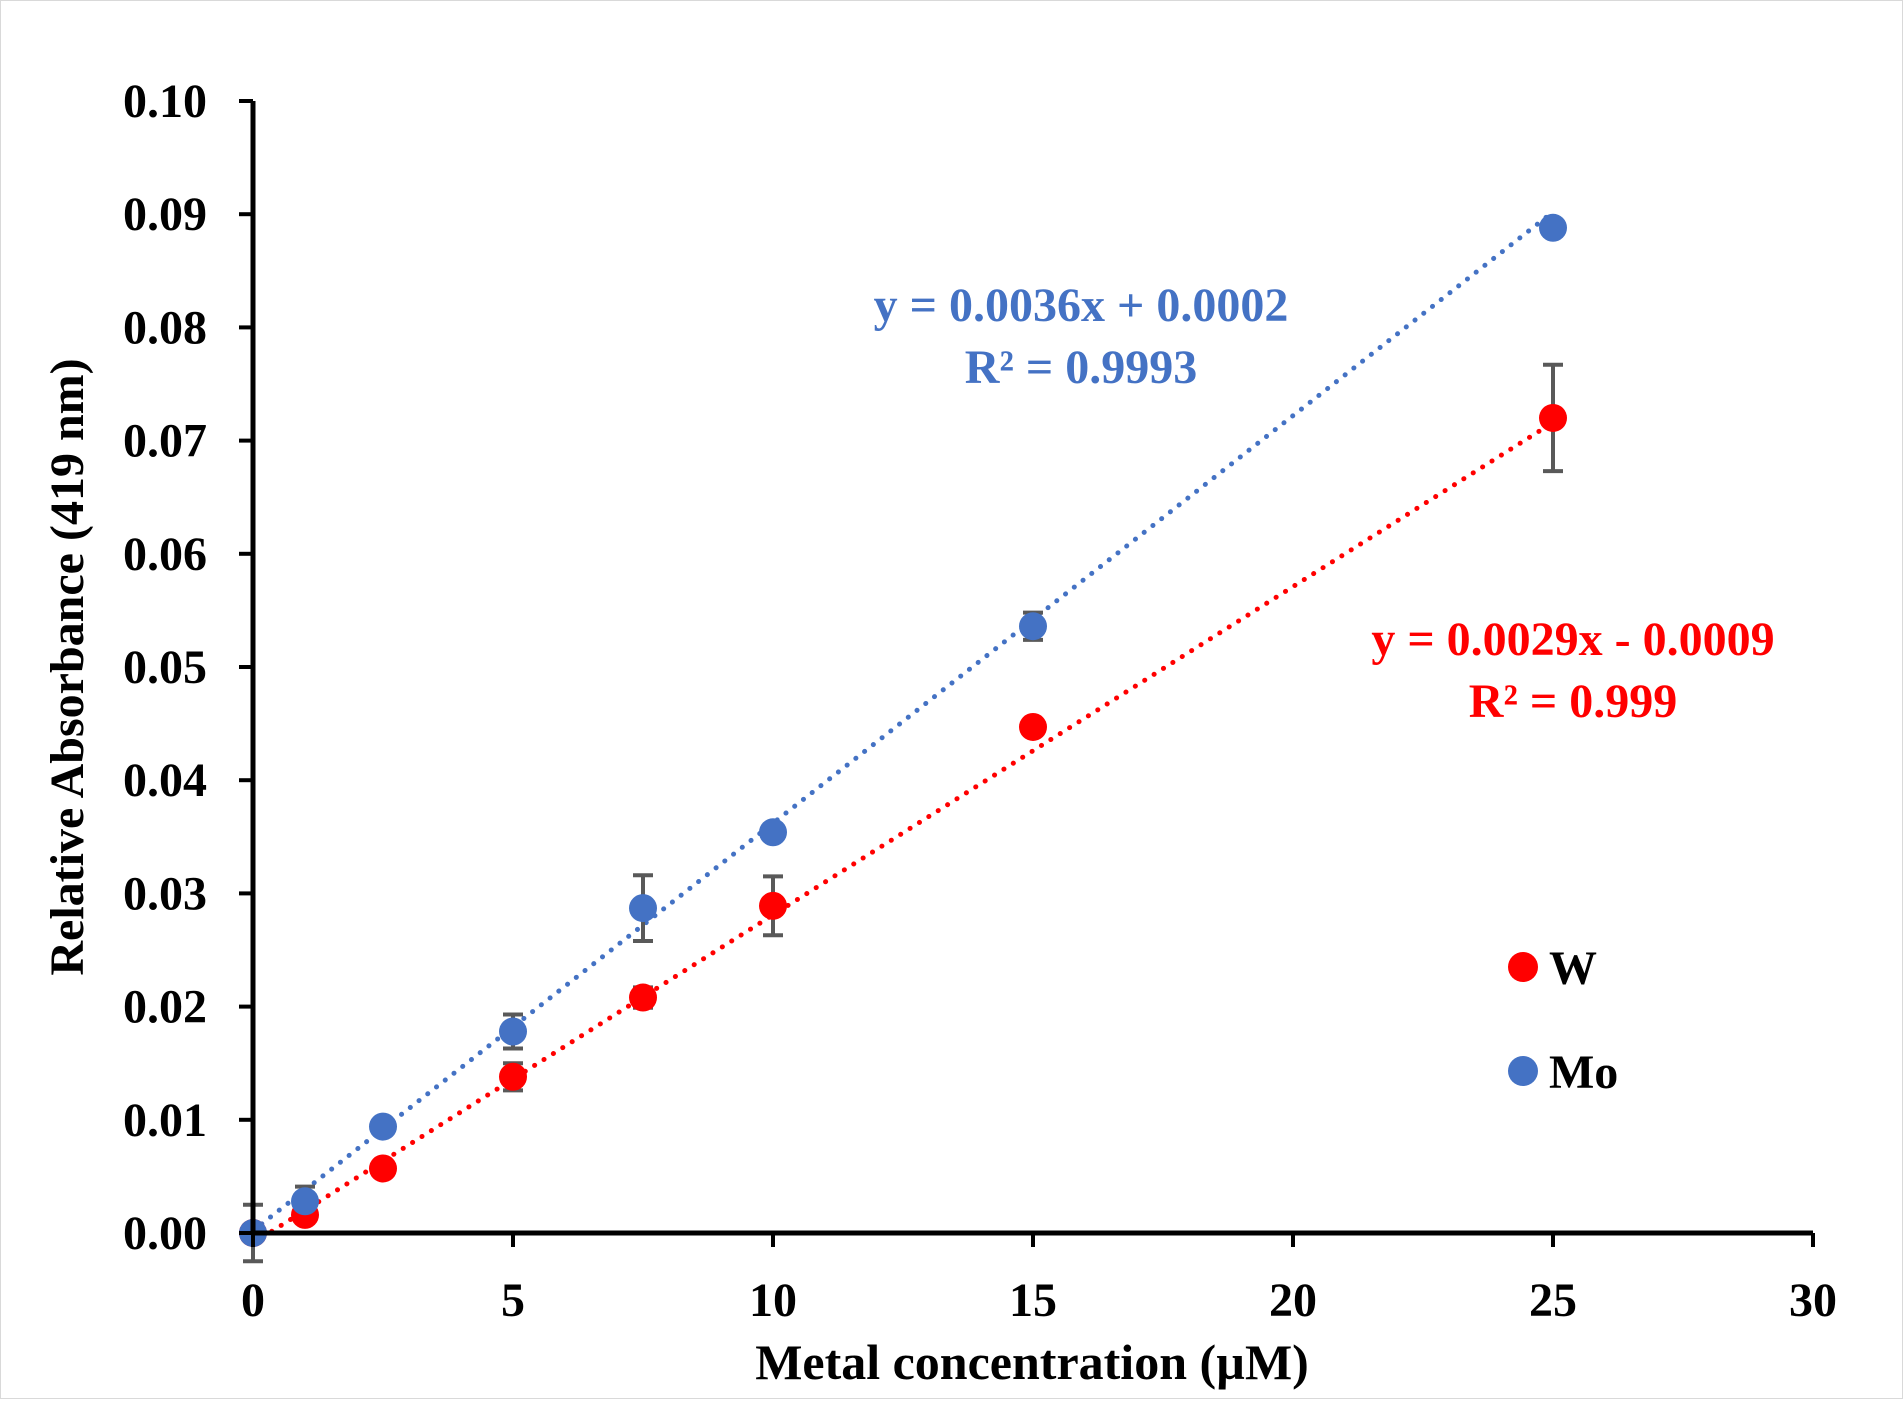  I want to click on x-ticks: 0 5 10 15 20 25 30, so click(1039, 1280).